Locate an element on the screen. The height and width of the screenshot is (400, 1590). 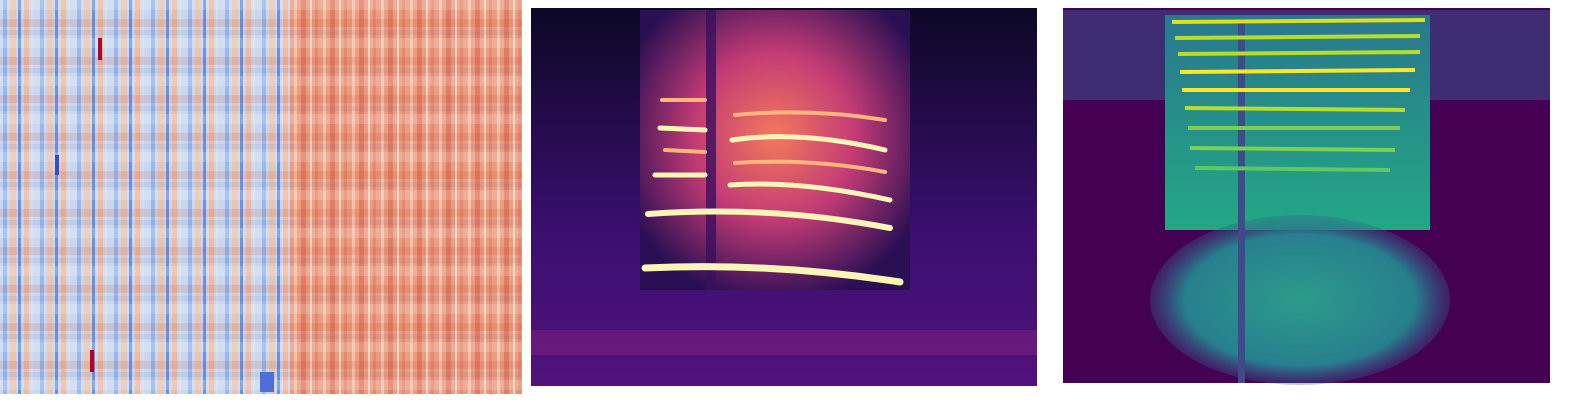
viridis-gap is located at coordinates (1241, 201).